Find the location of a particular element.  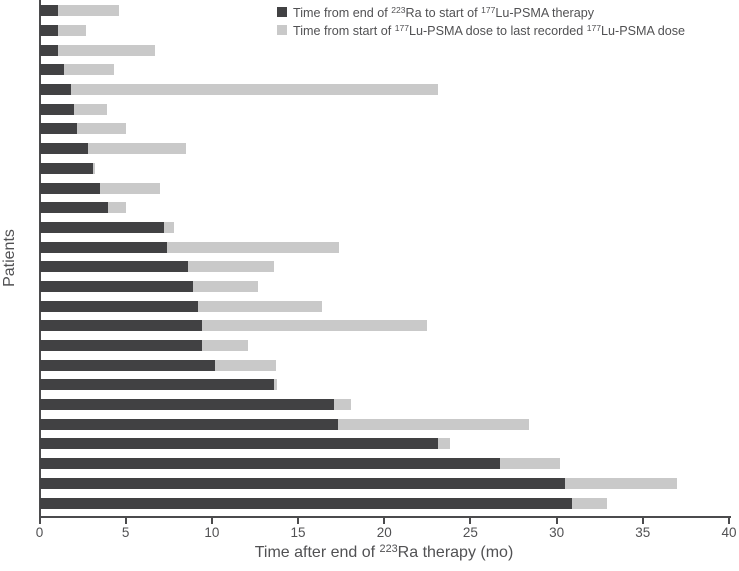

label-text: Ra therapy (mo) is located at coordinates (455, 552).